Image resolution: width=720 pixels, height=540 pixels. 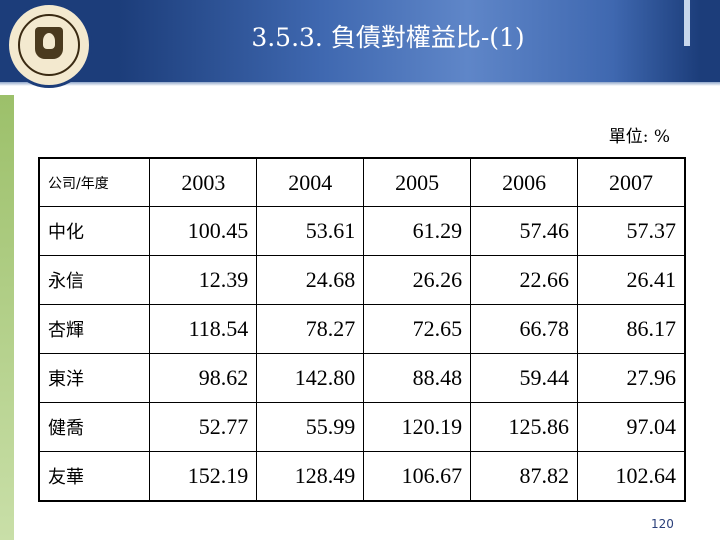 I want to click on page-number: 120, so click(x=662, y=524).